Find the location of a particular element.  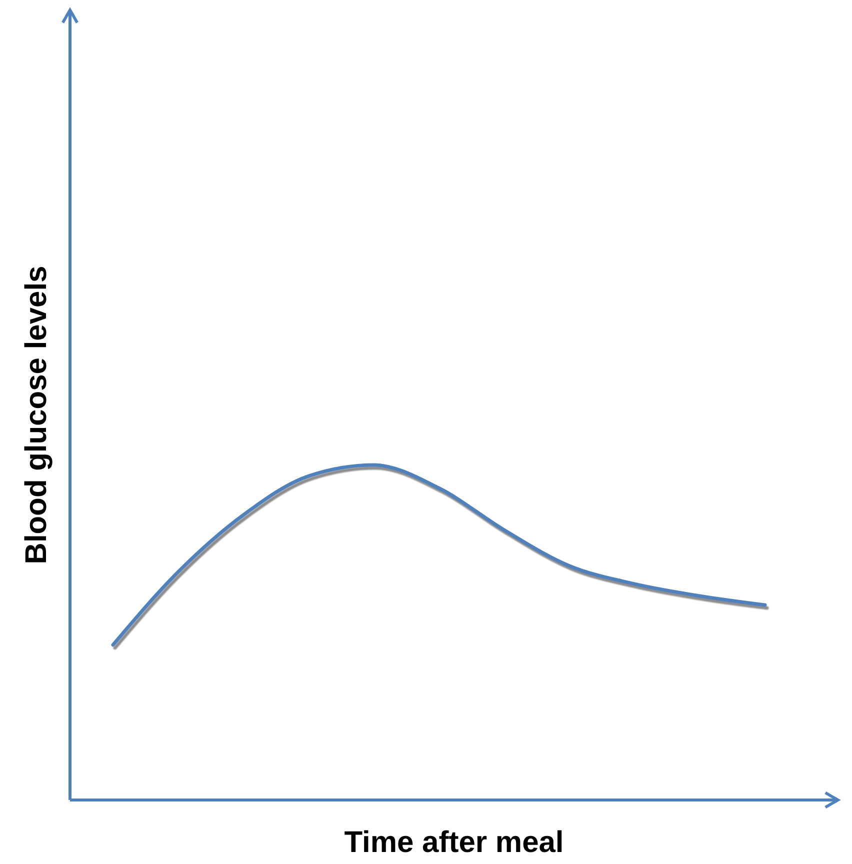

y-axis-title: Blood glucose levels is located at coordinates (36, 415).